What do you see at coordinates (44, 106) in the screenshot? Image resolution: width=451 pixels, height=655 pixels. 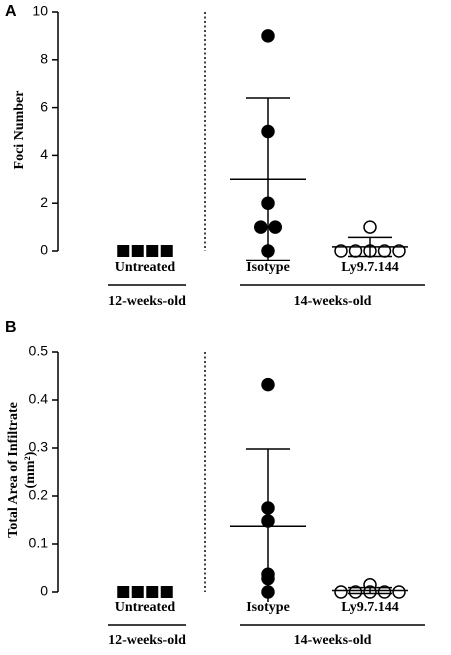 I see `y-tick-label: 6` at bounding box center [44, 106].